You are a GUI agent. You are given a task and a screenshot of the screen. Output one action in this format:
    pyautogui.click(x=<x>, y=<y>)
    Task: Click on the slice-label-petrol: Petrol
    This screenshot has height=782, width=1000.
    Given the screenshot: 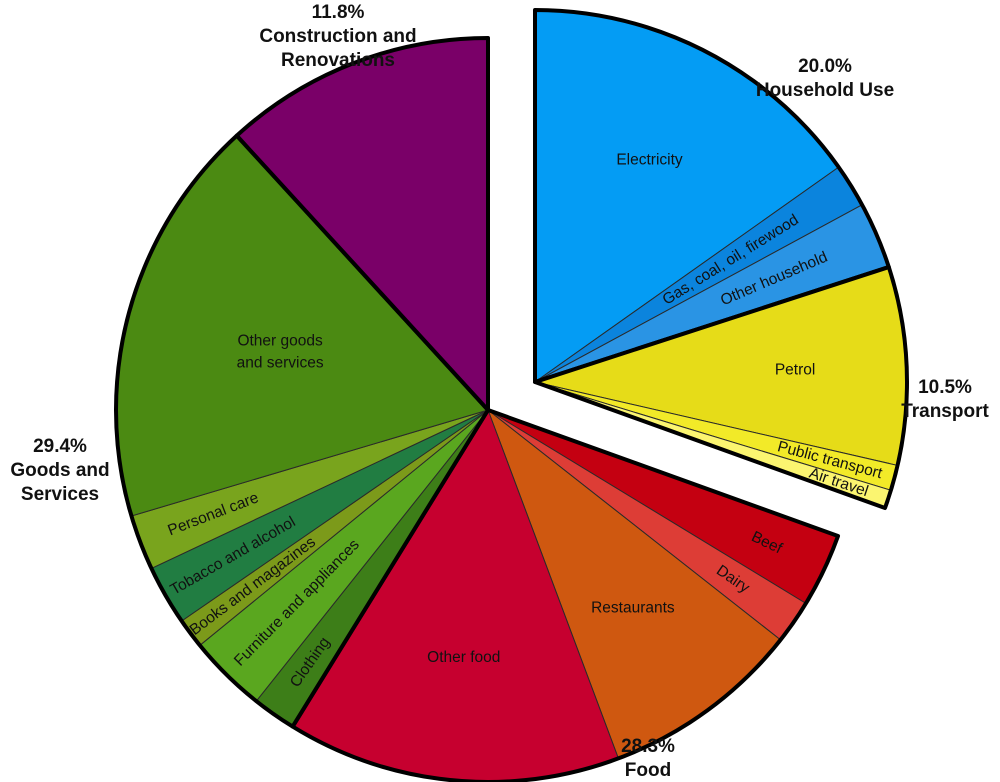 What is the action you would take?
    pyautogui.click(x=795, y=370)
    